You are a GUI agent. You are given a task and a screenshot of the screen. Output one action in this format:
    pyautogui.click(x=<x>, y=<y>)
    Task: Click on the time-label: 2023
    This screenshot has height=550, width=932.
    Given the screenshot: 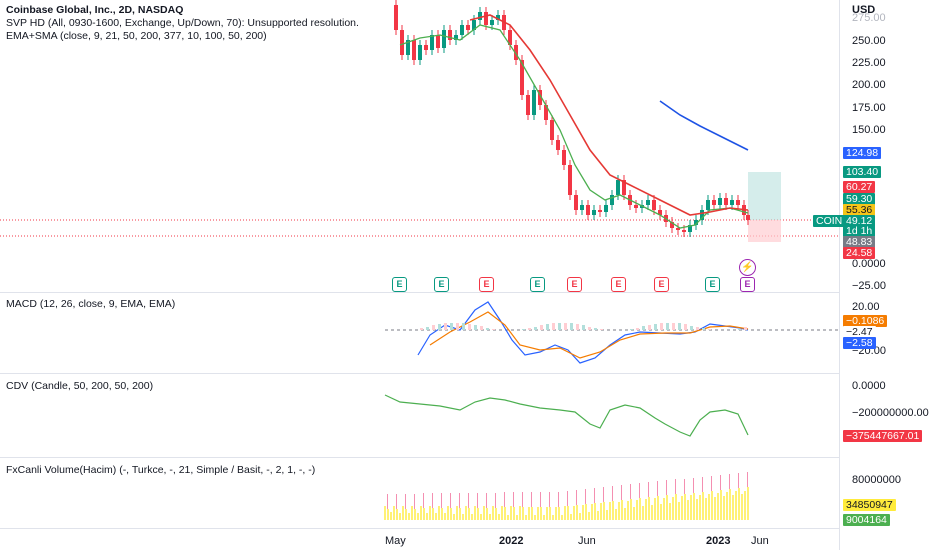 What is the action you would take?
    pyautogui.click(x=718, y=541)
    